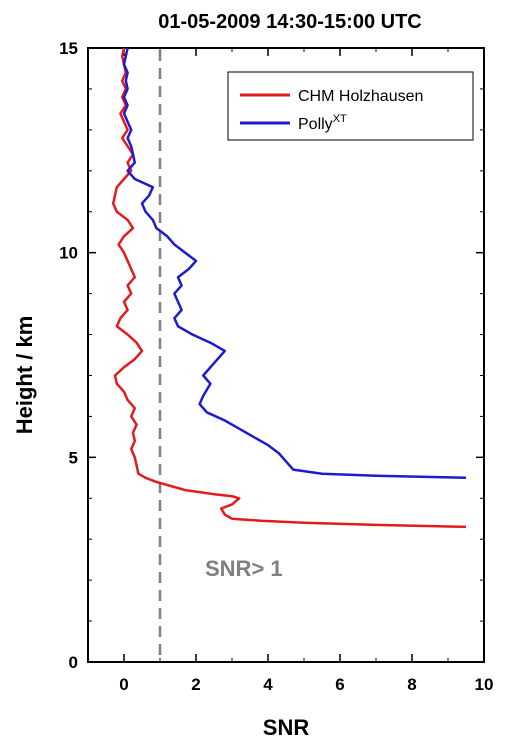 The width and height of the screenshot is (511, 745). What do you see at coordinates (73, 457) in the screenshot?
I see `y-tick-label: 5` at bounding box center [73, 457].